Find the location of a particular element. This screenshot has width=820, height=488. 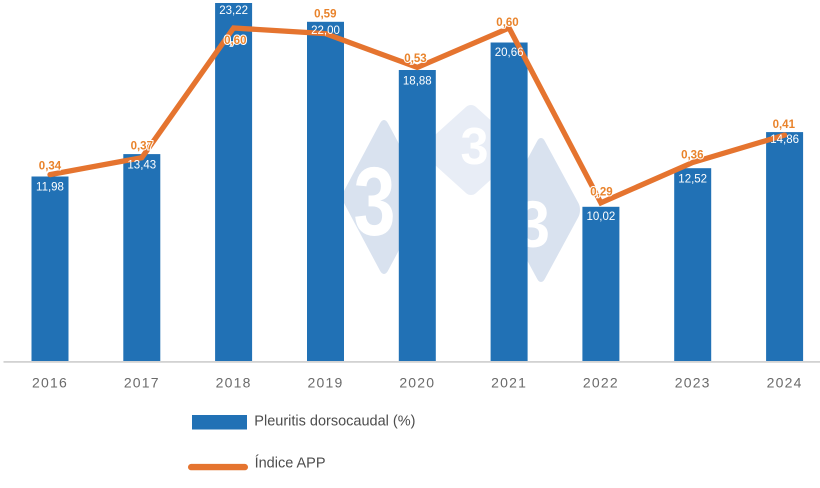

svg-text: 2017 is located at coordinates (142, 383).